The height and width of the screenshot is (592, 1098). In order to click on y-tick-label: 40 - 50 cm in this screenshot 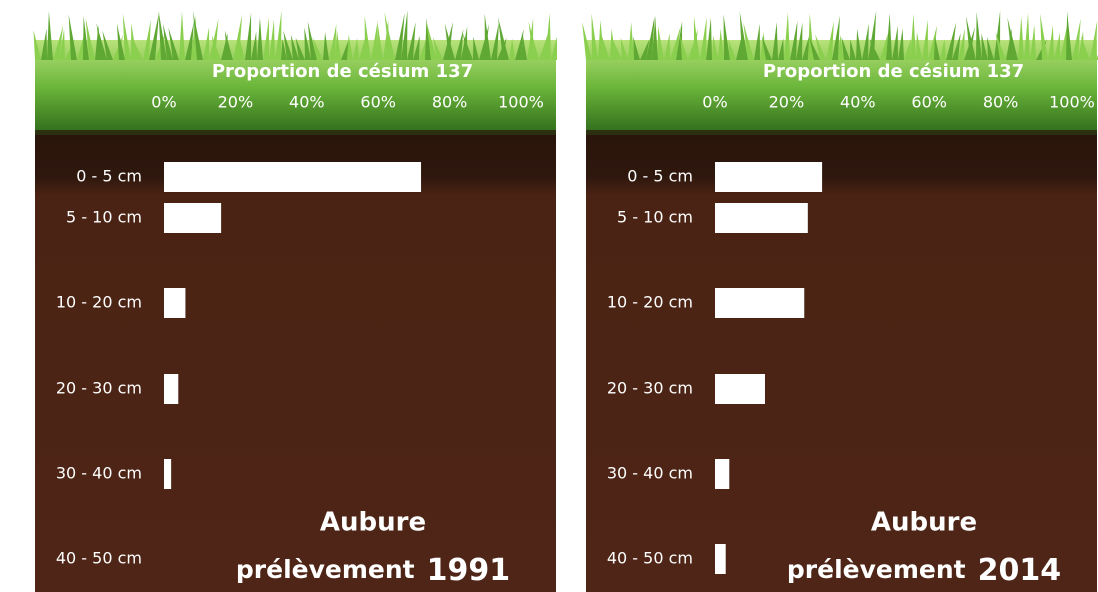, I will do `click(99, 558)`.